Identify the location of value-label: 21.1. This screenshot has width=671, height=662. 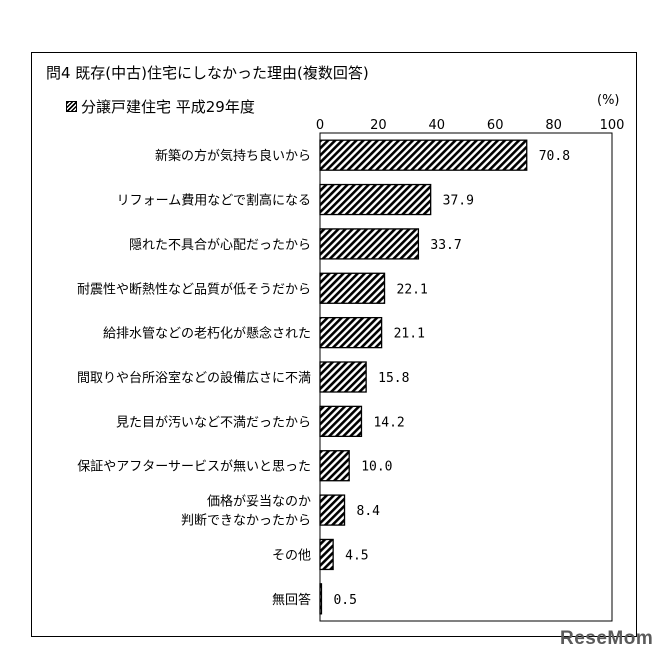
(409, 334).